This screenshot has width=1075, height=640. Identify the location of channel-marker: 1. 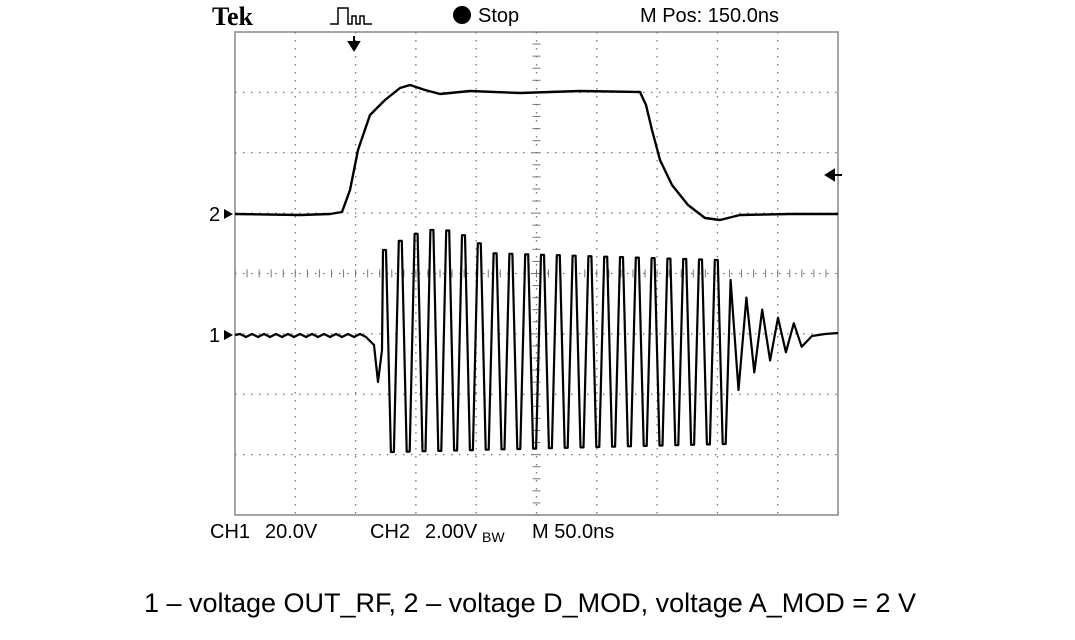
(214, 336).